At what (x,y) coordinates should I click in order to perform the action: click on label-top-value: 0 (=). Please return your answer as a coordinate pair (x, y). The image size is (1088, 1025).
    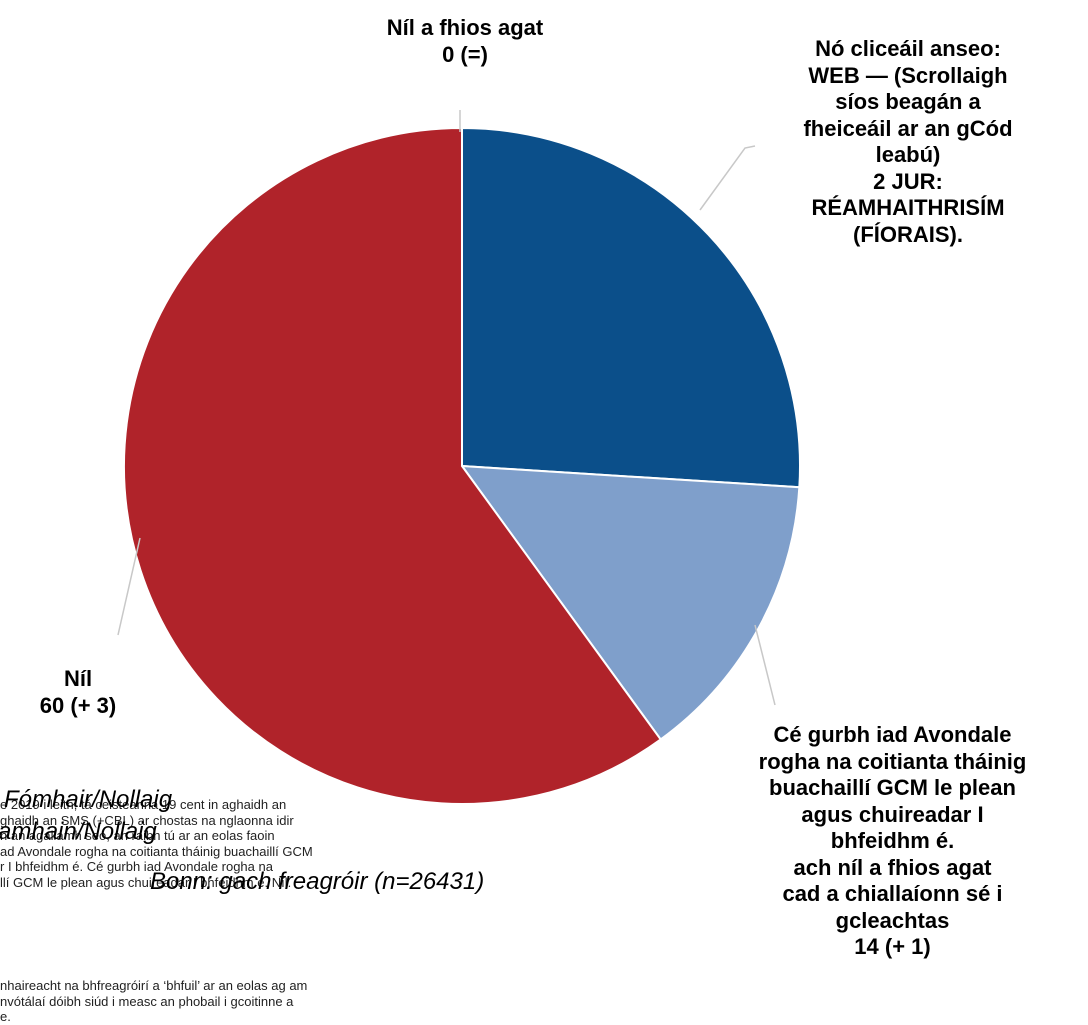
    Looking at the image, I should click on (465, 54).